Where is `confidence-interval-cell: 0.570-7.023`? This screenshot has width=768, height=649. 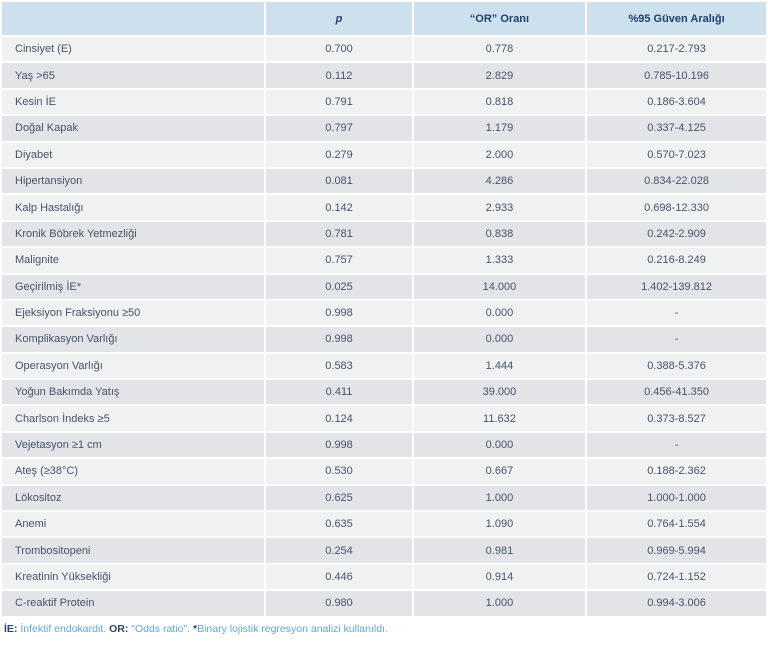
confidence-interval-cell: 0.570-7.023 is located at coordinates (676, 154).